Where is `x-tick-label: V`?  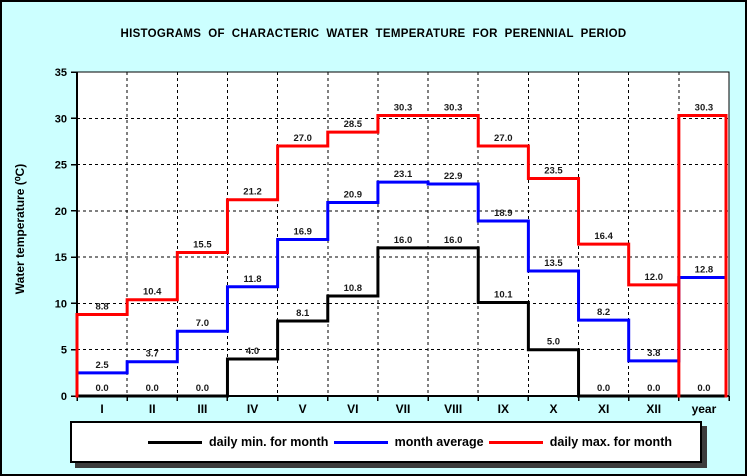 x-tick-label: V is located at coordinates (303, 409).